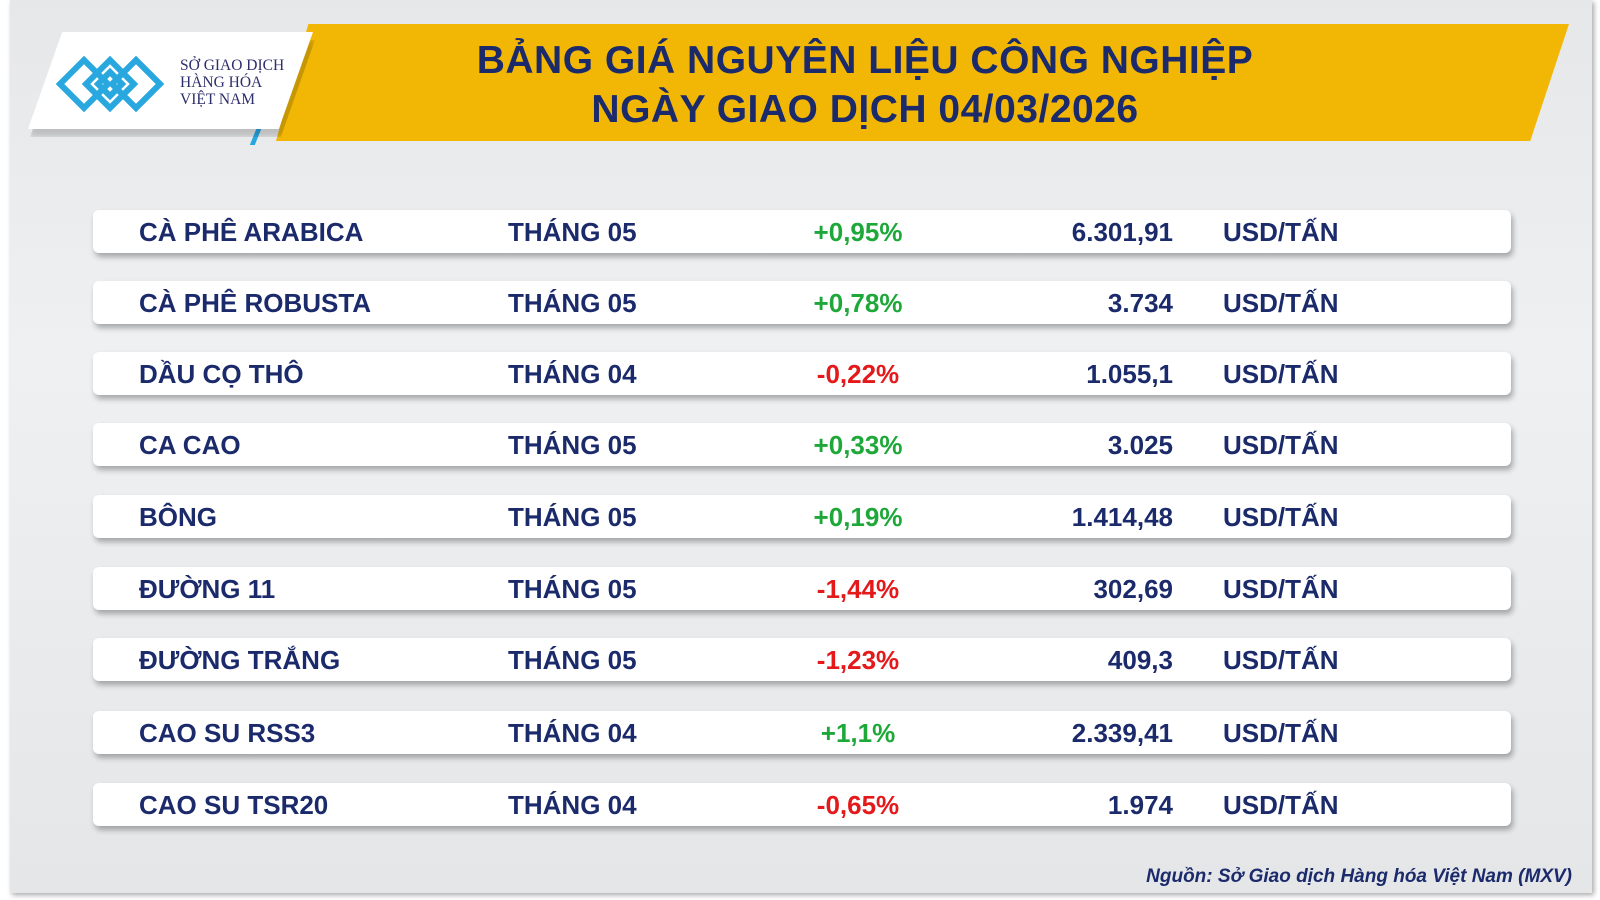 The width and height of the screenshot is (1600, 900). Describe the element at coordinates (802, 444) in the screenshot. I see `table-row: CA CAO THÁNG 05 +0,33% 3.025 USD/TẤN` at that location.